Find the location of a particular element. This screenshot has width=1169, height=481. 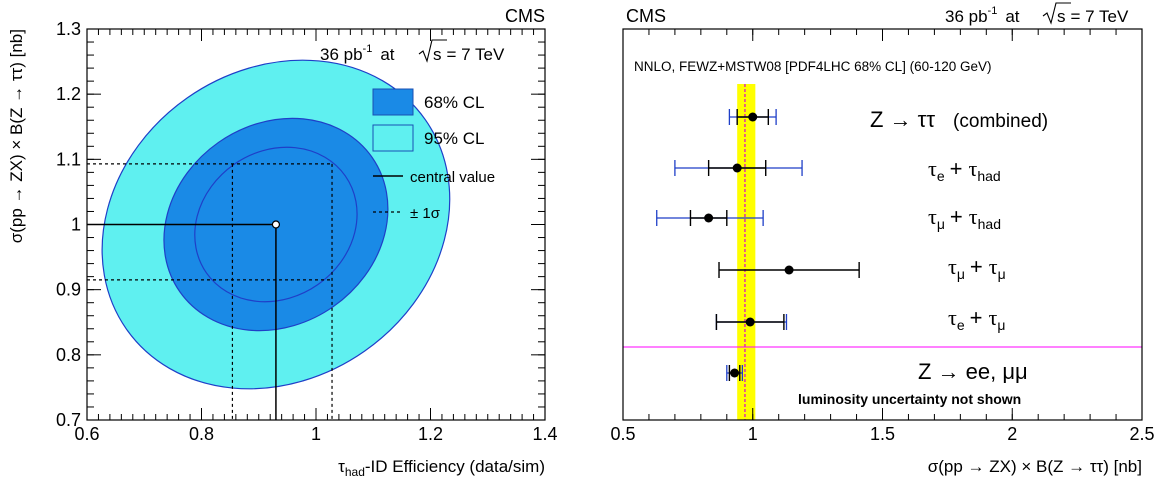

y-tick-label: 1.2 is located at coordinates (68, 94).